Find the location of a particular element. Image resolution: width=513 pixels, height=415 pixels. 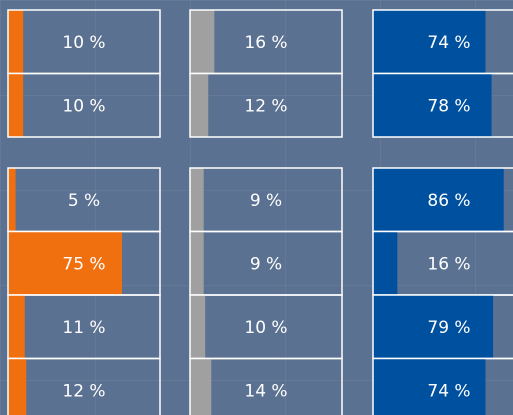

progress-label: 11 % is located at coordinates (83, 328).